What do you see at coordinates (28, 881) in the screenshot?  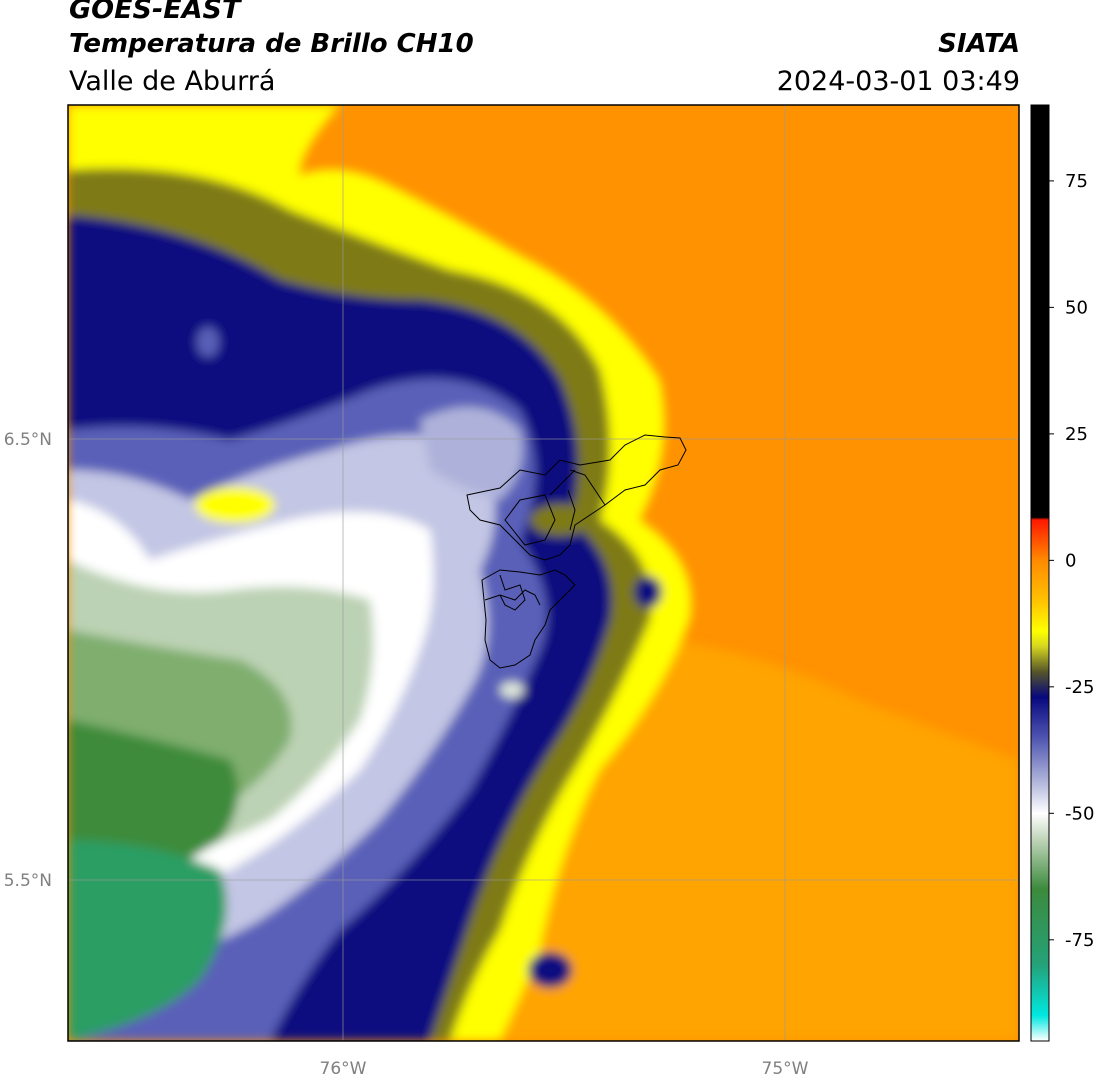 I see `lat-label-5-5n: 5.5°N` at bounding box center [28, 881].